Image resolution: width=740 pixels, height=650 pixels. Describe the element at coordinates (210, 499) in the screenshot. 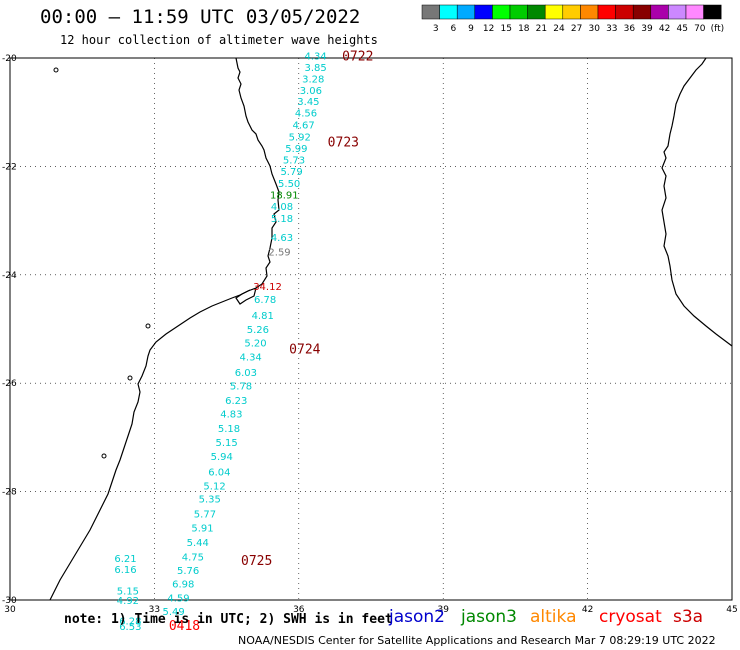

I see `wave-height-value: 5.35` at that location.